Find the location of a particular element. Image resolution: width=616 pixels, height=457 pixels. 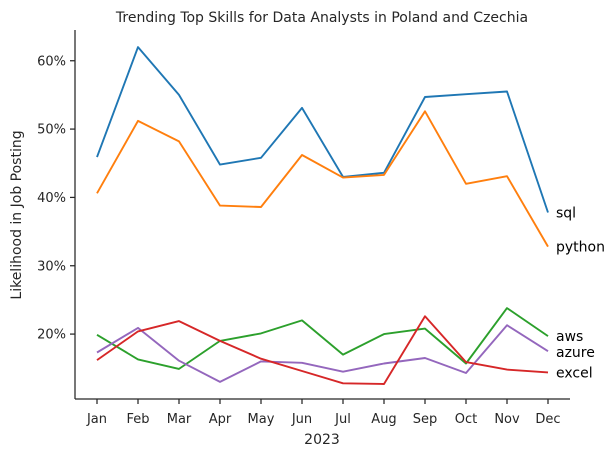

x-tick-label: Dec is located at coordinates (547, 419).